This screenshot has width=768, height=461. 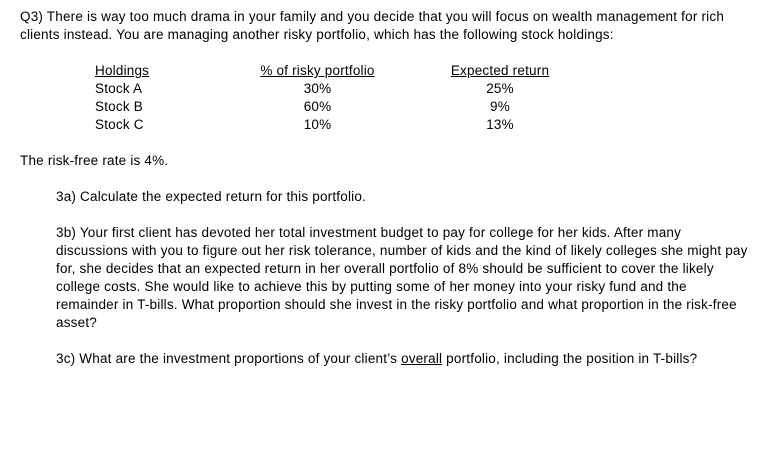 What do you see at coordinates (500, 88) in the screenshot?
I see `cell-expected-return: 25%` at bounding box center [500, 88].